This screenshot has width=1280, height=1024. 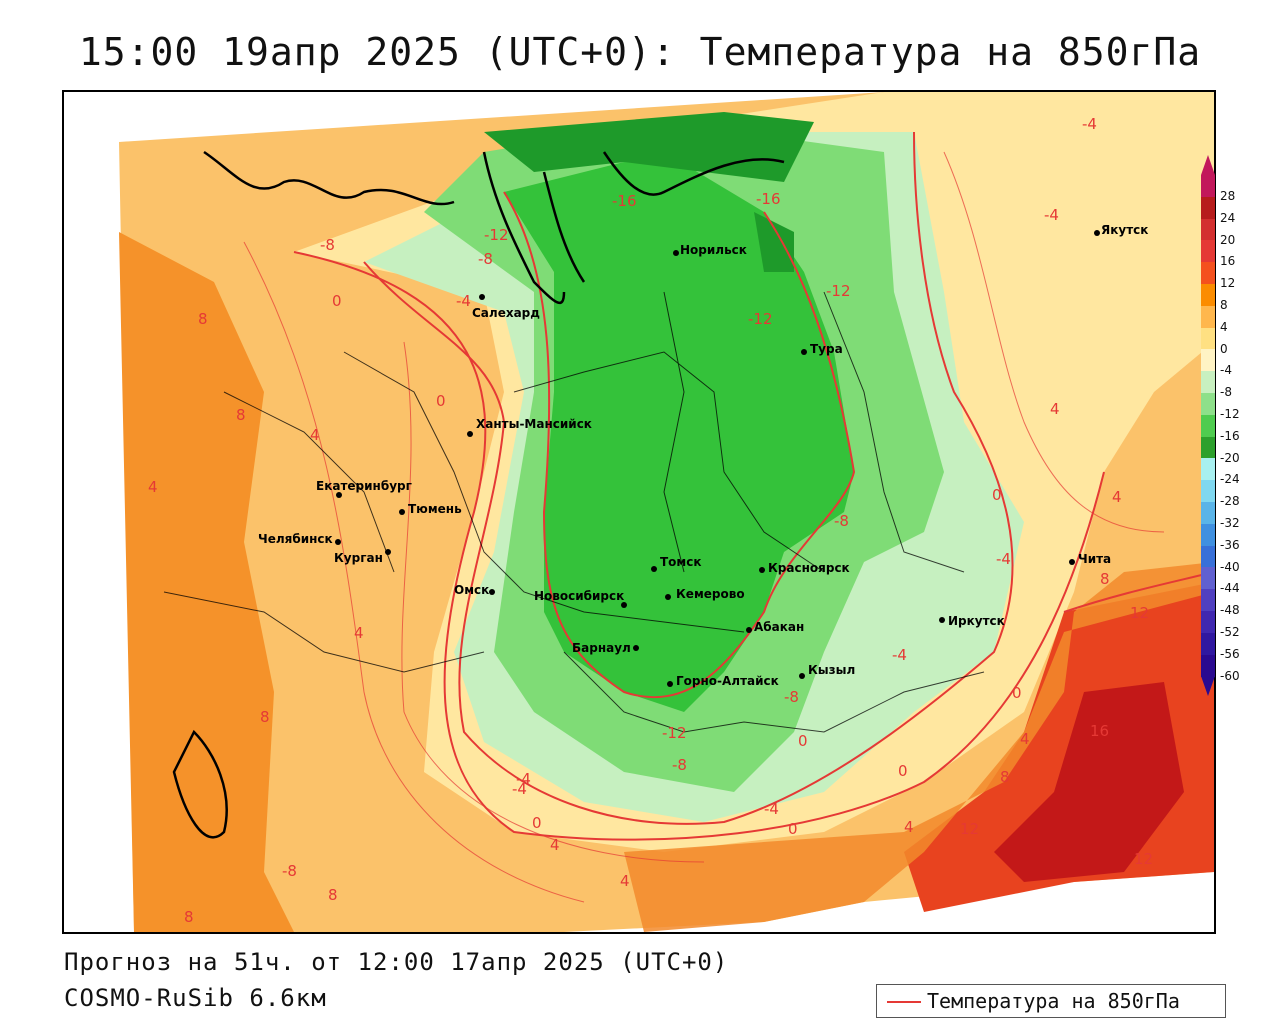 What do you see at coordinates (1230, 457) in the screenshot?
I see `scale-label: -20` at bounding box center [1230, 457].